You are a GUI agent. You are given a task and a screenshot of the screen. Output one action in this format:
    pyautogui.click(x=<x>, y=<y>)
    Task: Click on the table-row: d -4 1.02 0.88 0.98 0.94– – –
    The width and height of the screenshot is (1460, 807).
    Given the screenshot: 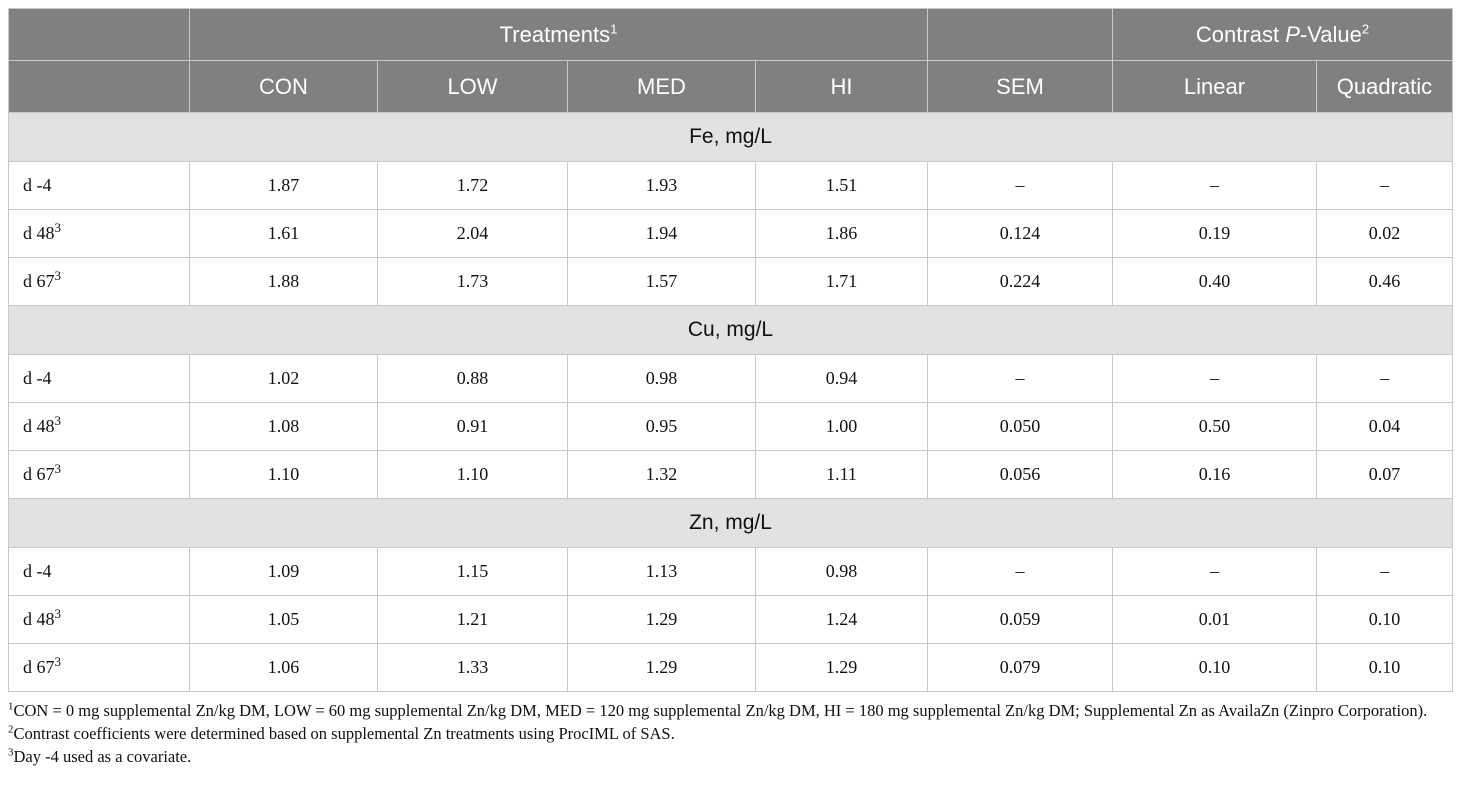 What is the action you would take?
    pyautogui.click(x=730, y=378)
    